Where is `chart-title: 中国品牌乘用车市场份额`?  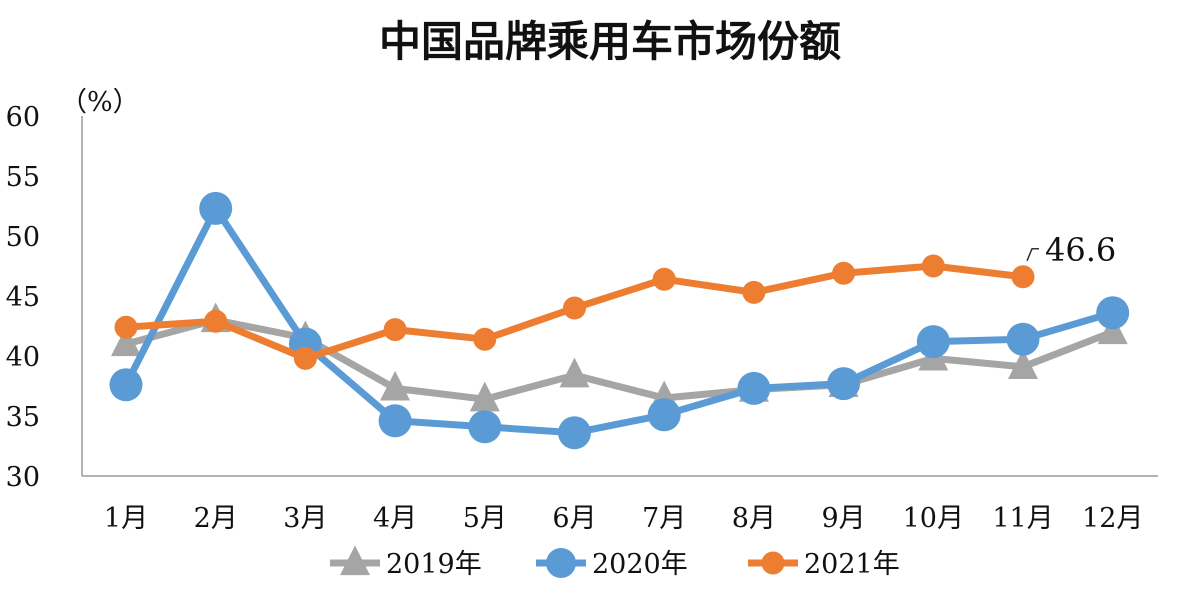 chart-title: 中国品牌乘用车市场份额 is located at coordinates (610, 41).